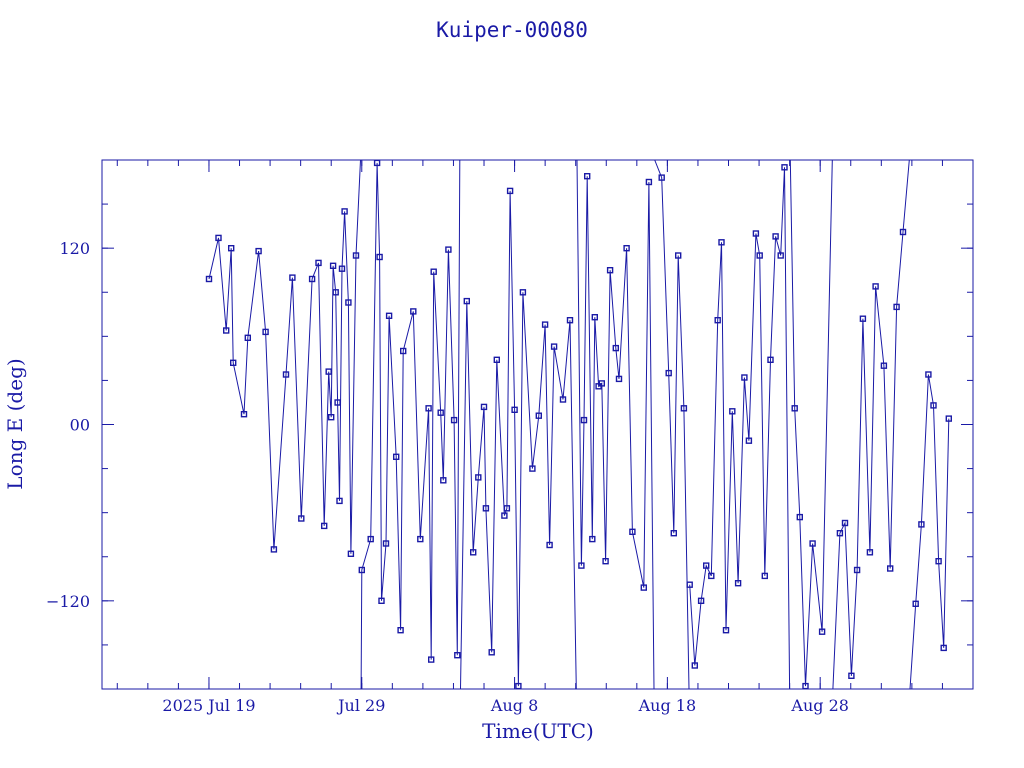  What do you see at coordinates (208, 705) in the screenshot?
I see `x-tick-label: 2025 Jul 19` at bounding box center [208, 705].